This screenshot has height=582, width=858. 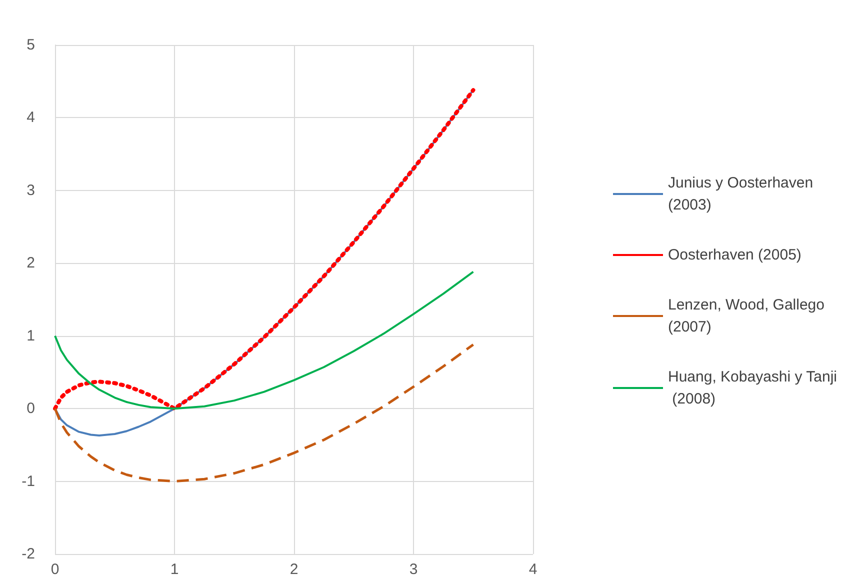 What do you see at coordinates (174, 569) in the screenshot?
I see `x-tick-label: 1` at bounding box center [174, 569].